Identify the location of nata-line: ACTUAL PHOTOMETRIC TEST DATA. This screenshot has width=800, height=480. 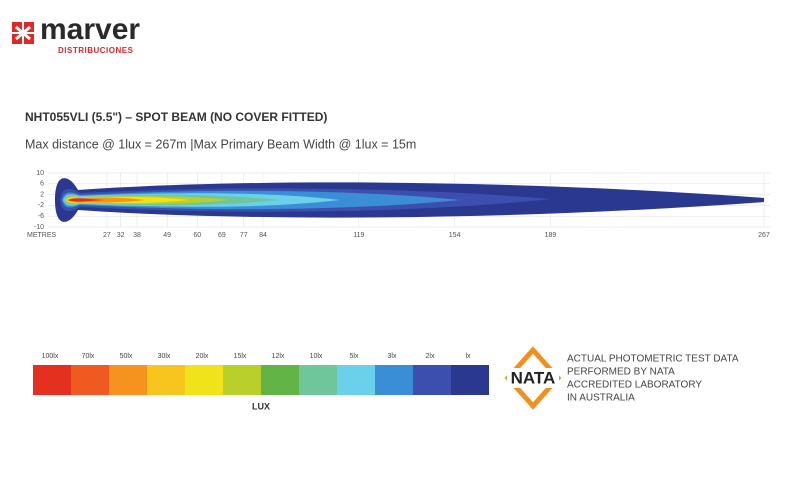
(653, 359).